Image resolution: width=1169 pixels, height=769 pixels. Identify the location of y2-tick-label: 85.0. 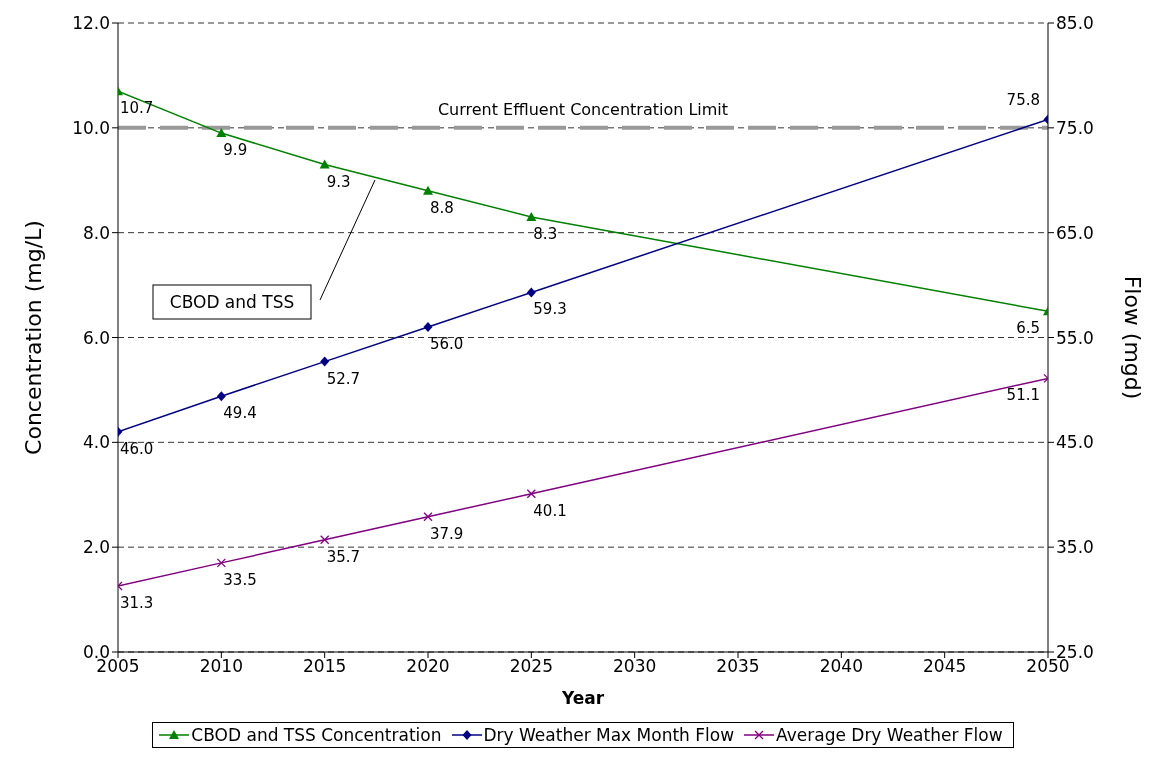
(1075, 23).